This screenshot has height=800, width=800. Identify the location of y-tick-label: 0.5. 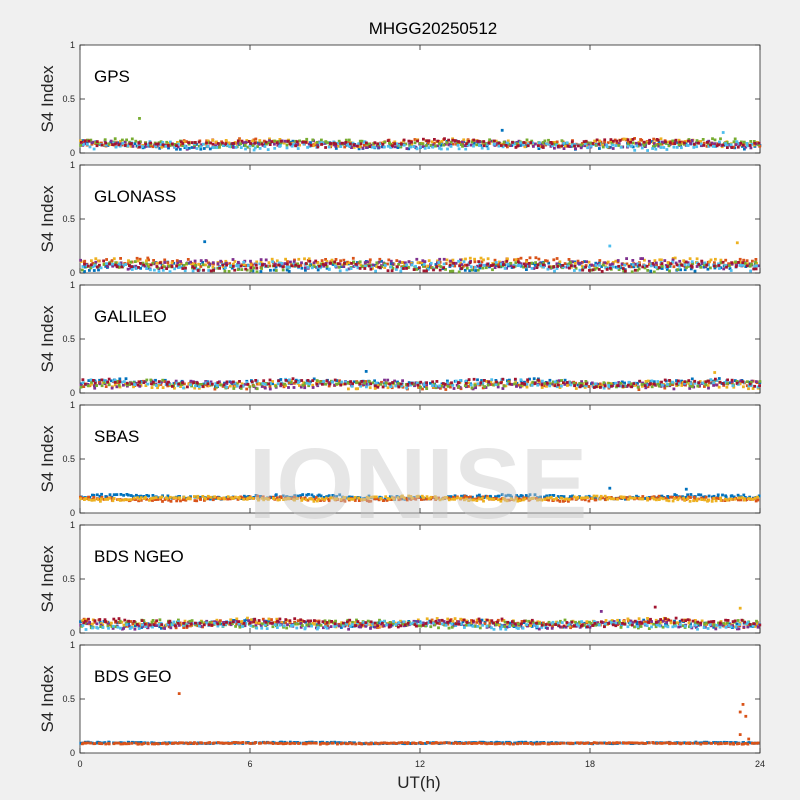
(68, 579).